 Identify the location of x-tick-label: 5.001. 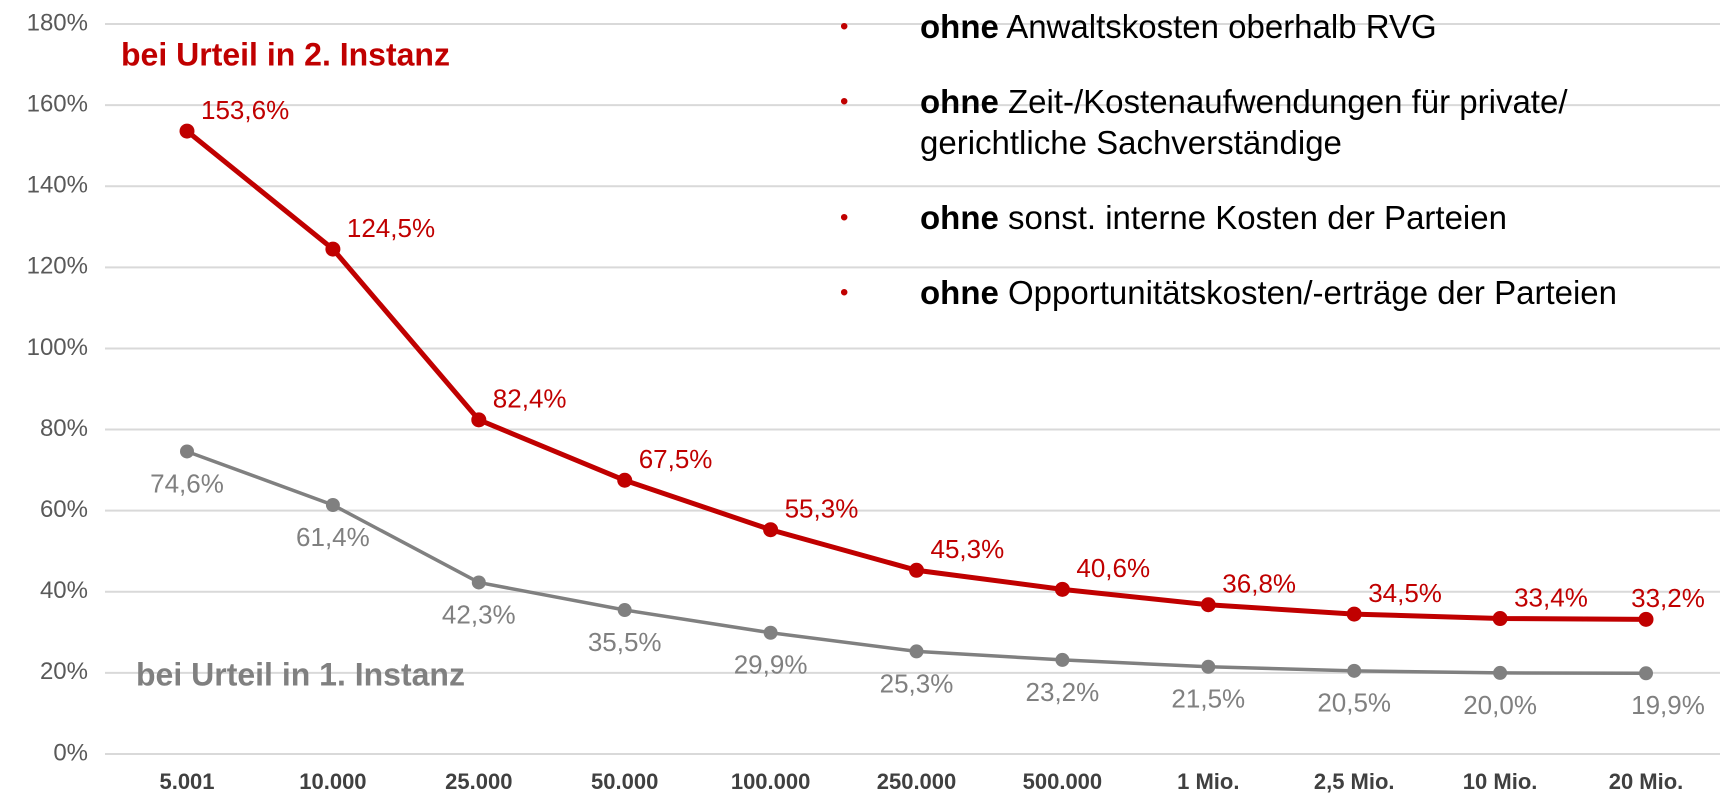
(186, 781).